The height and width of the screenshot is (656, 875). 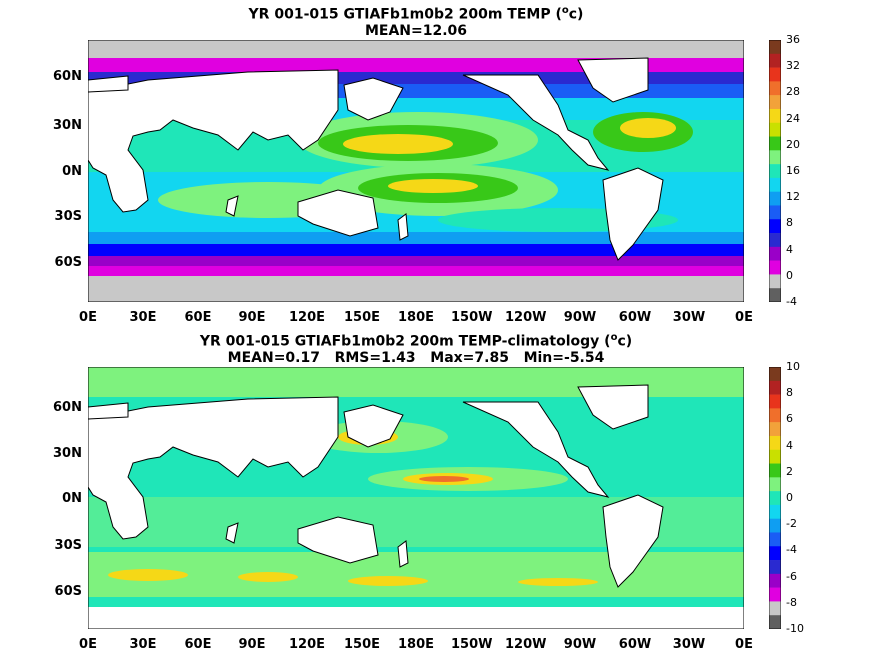 What do you see at coordinates (635, 644) in the screenshot?
I see `panel2-lon-60w: 60W` at bounding box center [635, 644].